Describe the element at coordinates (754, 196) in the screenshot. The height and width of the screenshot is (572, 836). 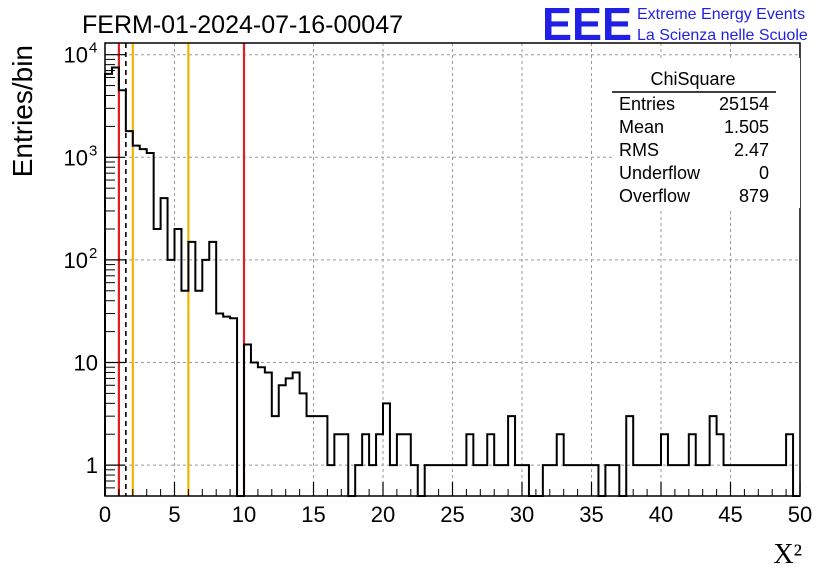
I see `stats-row-value: 879` at that location.